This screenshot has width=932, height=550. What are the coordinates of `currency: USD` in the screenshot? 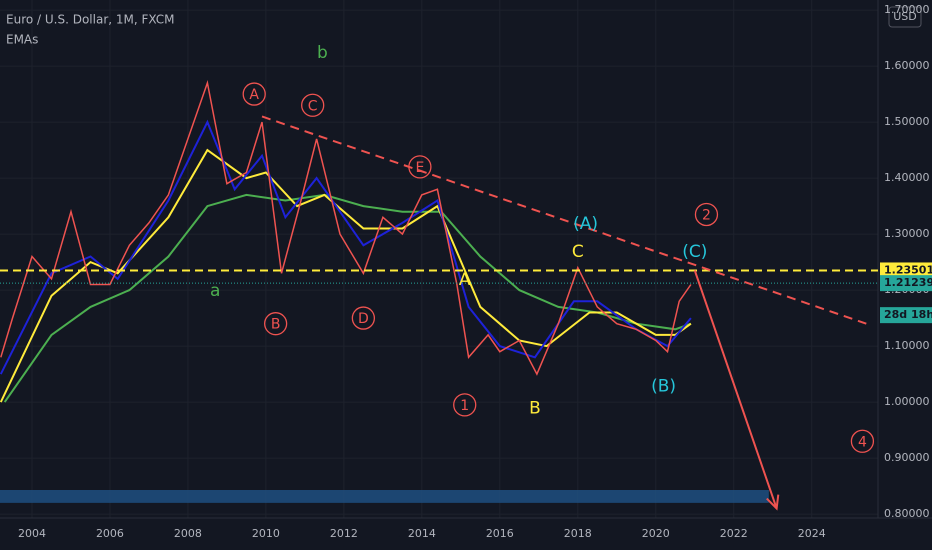 It's located at (905, 16).